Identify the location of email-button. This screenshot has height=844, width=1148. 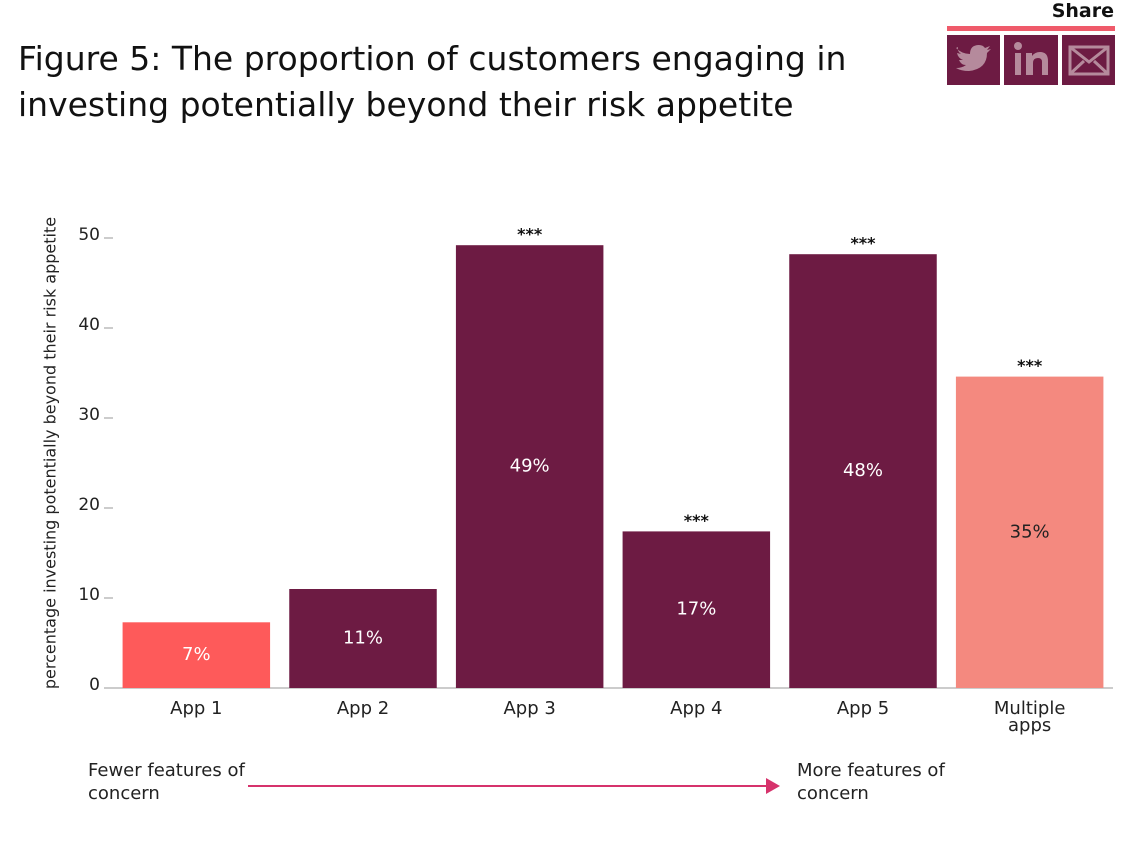
(1088, 60).